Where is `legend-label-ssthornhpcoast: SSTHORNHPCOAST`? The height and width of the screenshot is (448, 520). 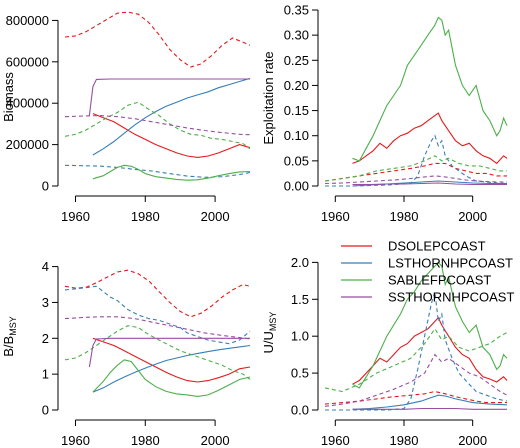
legend-label-ssthornhpcoast: SSTHORNHPCOAST is located at coordinates (451, 297).